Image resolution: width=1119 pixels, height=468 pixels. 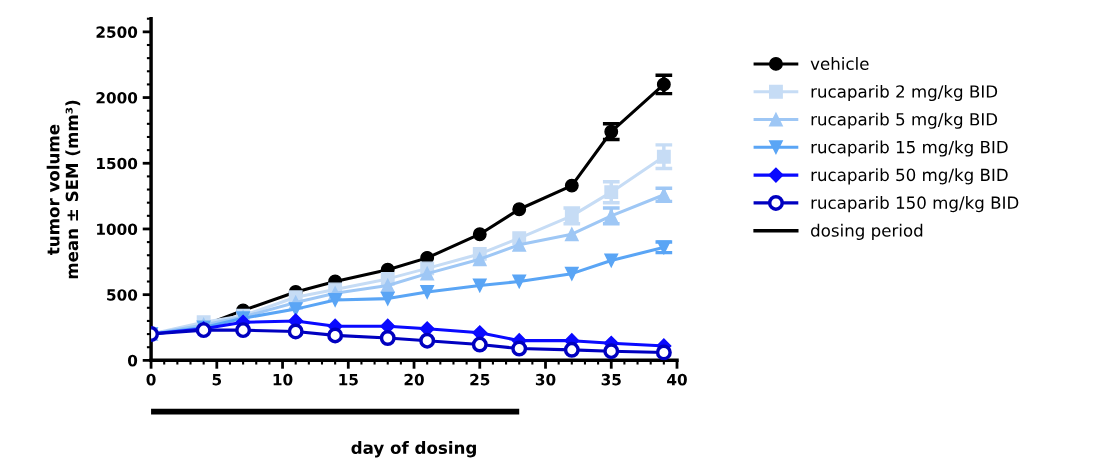 I want to click on legend-label: rucaparib 50 mg/kg BID, so click(x=909, y=176).